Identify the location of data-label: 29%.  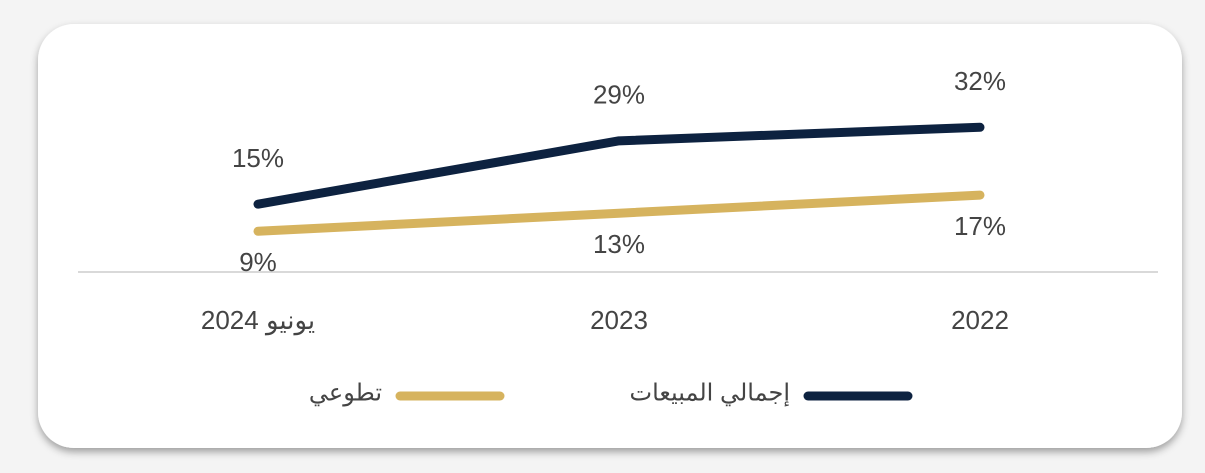
(619, 95).